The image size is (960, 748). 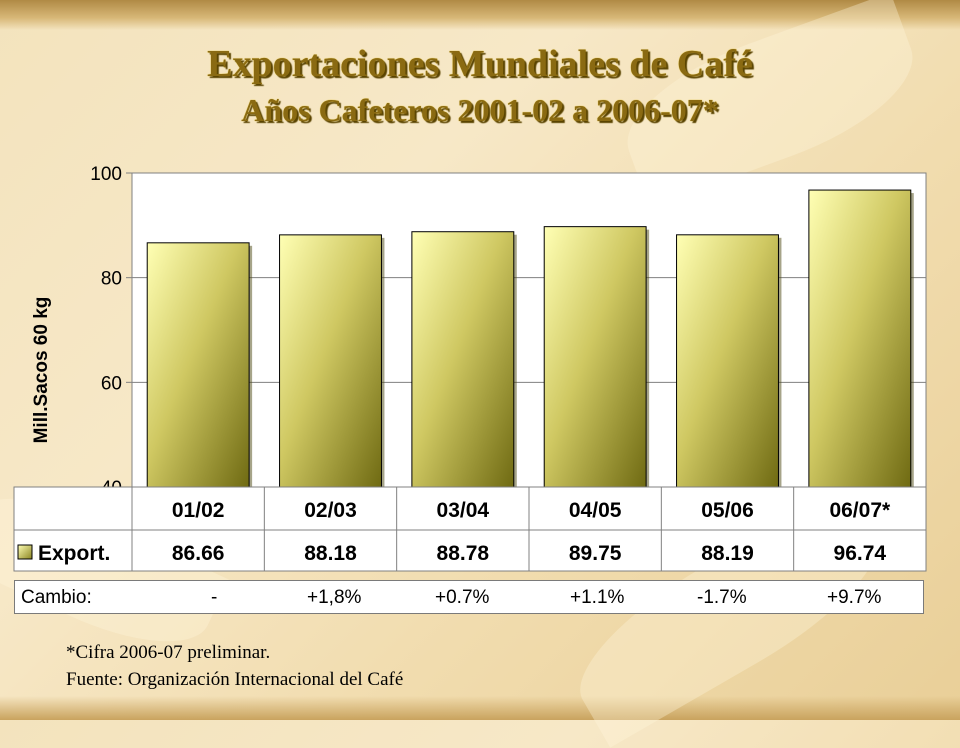 I want to click on bar-05/06, so click(x=727, y=361).